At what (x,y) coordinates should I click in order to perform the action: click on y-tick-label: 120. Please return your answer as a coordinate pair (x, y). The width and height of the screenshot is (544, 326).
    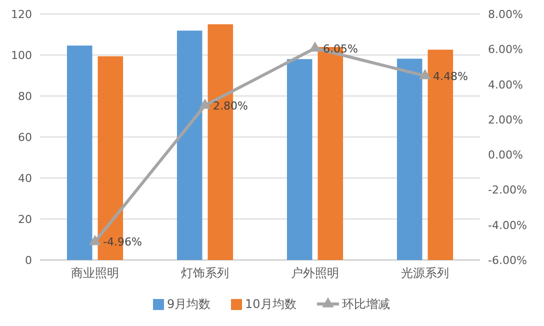
    Looking at the image, I should click on (21, 14).